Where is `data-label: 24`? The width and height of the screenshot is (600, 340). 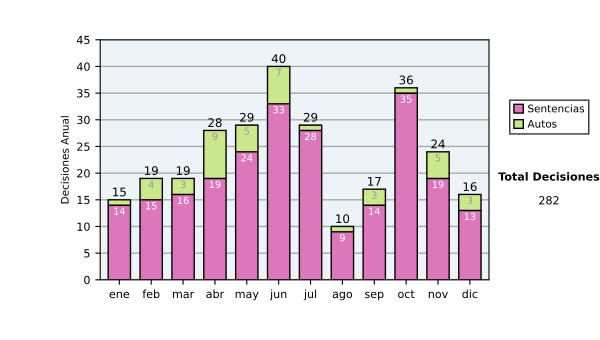
data-label: 24 is located at coordinates (246, 158).